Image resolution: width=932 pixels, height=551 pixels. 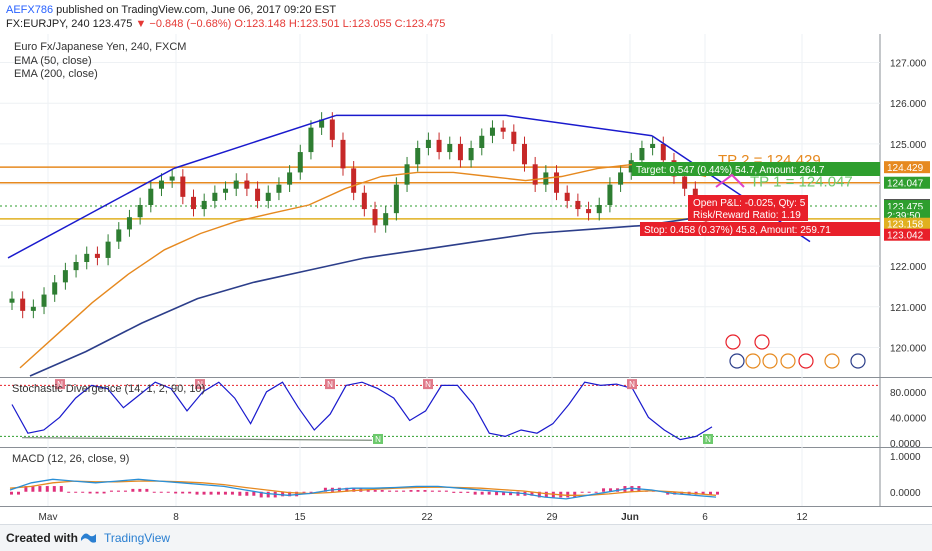 What do you see at coordinates (112, 24) in the screenshot?
I see `last-price: 123.475` at bounding box center [112, 24].